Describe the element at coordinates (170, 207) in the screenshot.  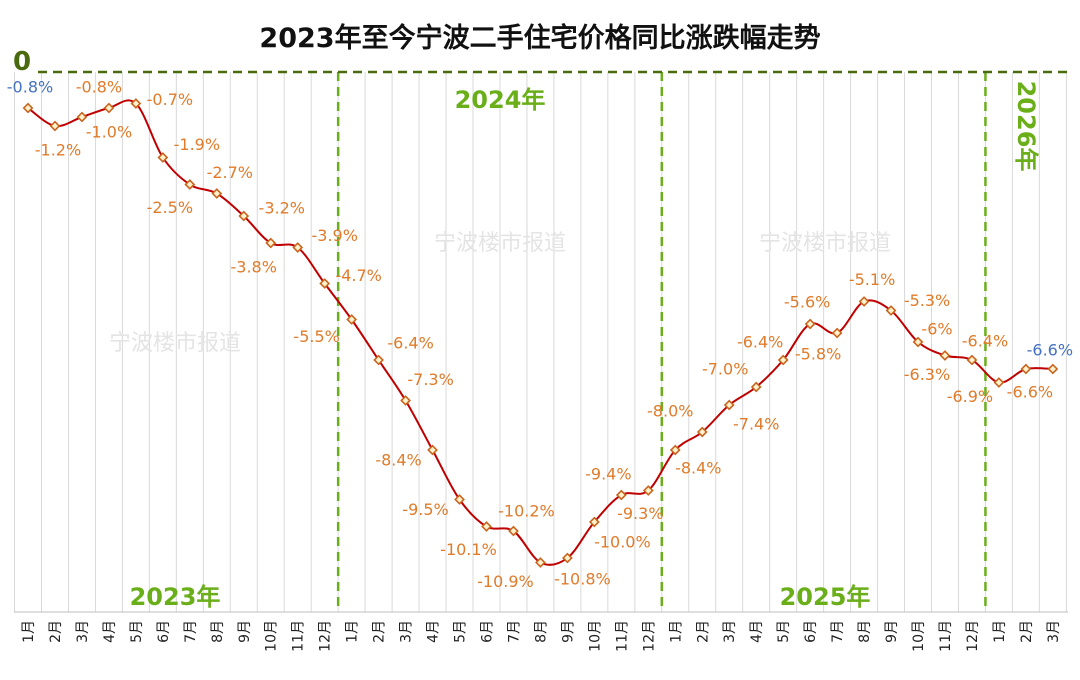
I see `data-label: -2.5%` at that location.